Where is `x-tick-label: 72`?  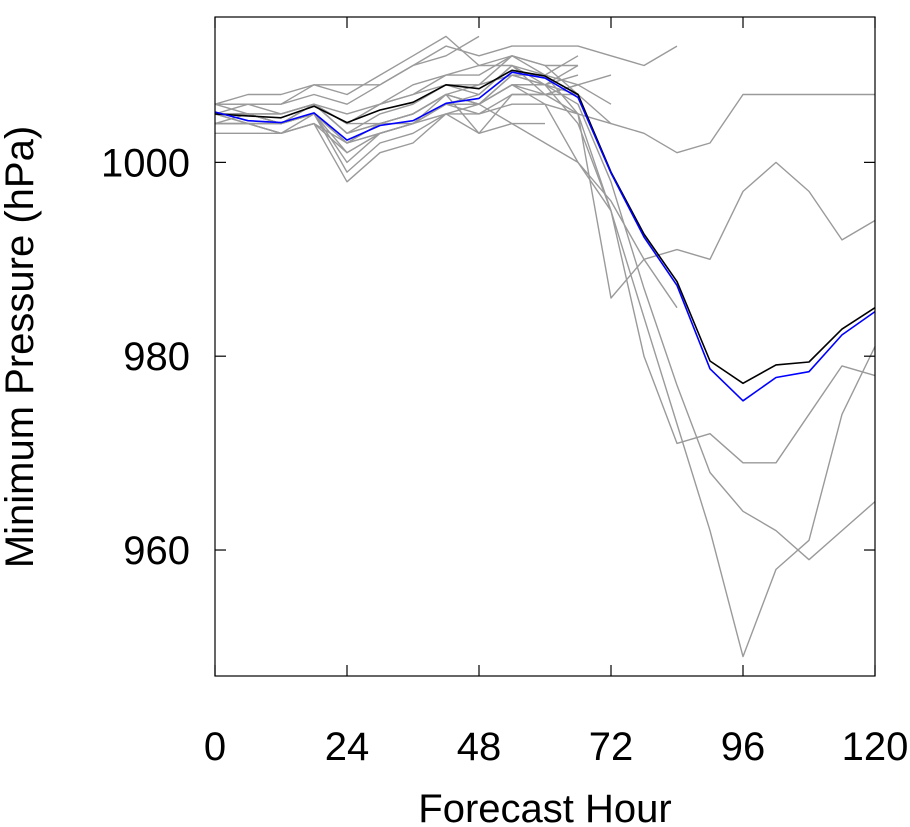 x-tick-label: 72 is located at coordinates (611, 747).